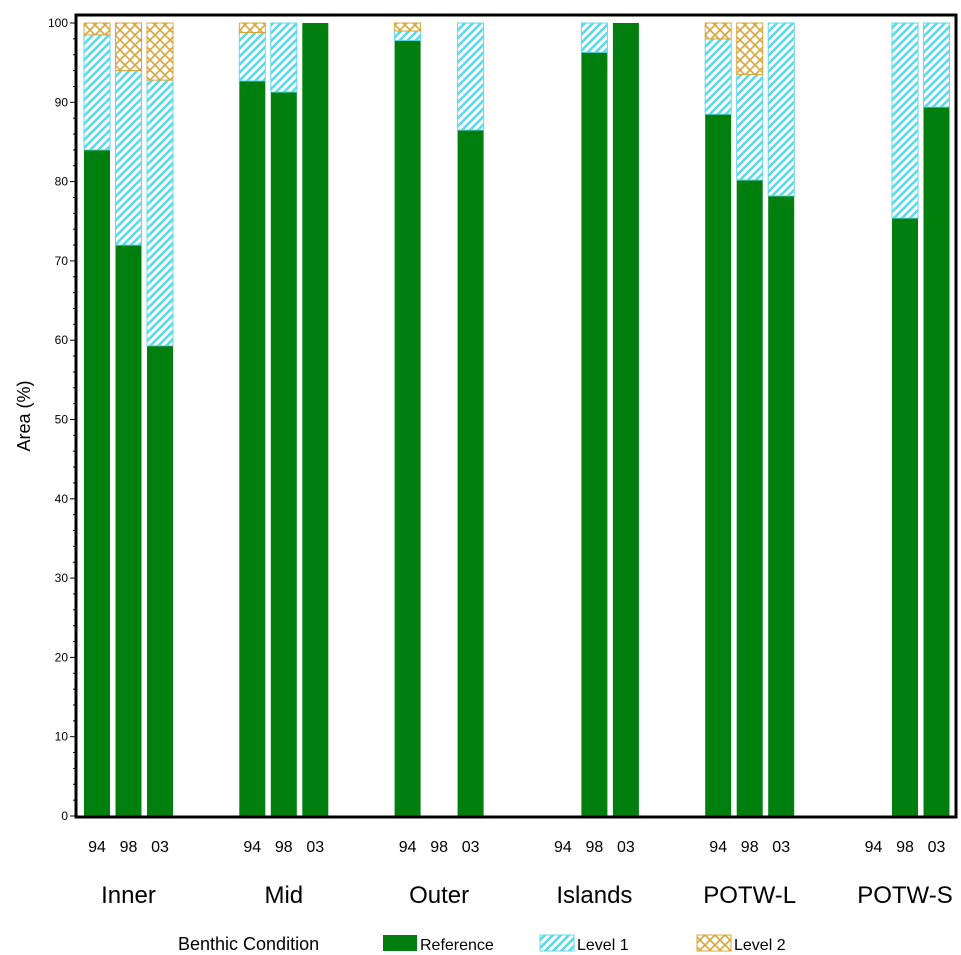 The image size is (961, 955). I want to click on y-tick-label: 90, so click(62, 102).